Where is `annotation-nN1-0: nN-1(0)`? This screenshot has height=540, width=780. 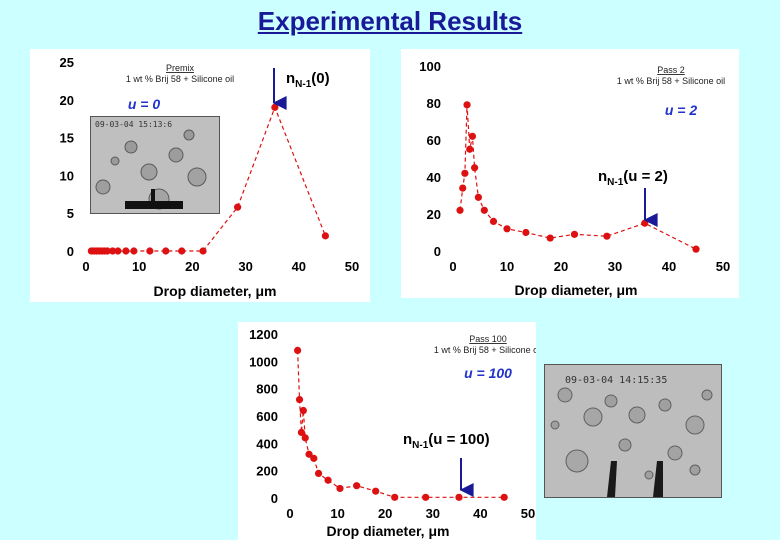 annotation-nN1-0: nN-1(0) is located at coordinates (308, 80).